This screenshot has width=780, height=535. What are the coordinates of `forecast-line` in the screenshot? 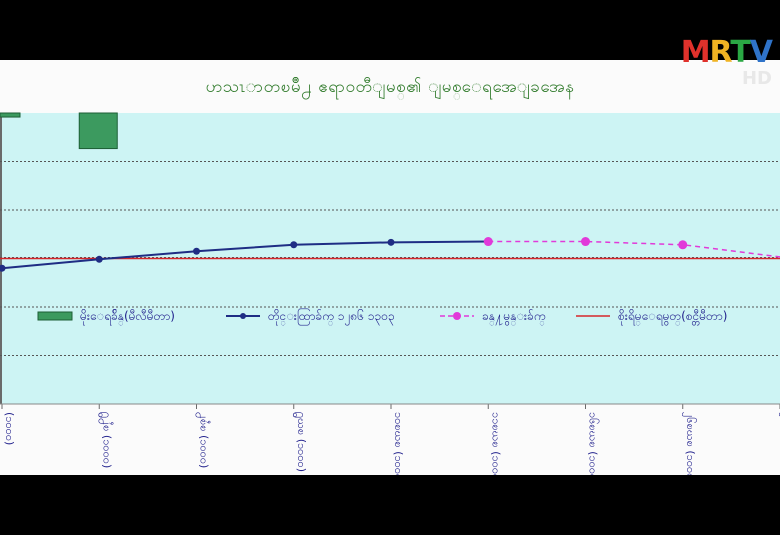 It's located at (634, 249).